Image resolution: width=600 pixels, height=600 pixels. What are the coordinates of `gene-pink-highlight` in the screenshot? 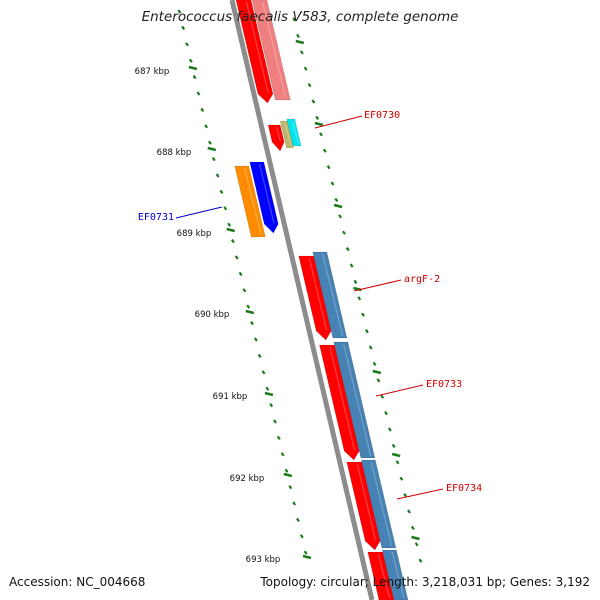 It's located at (274, 50).